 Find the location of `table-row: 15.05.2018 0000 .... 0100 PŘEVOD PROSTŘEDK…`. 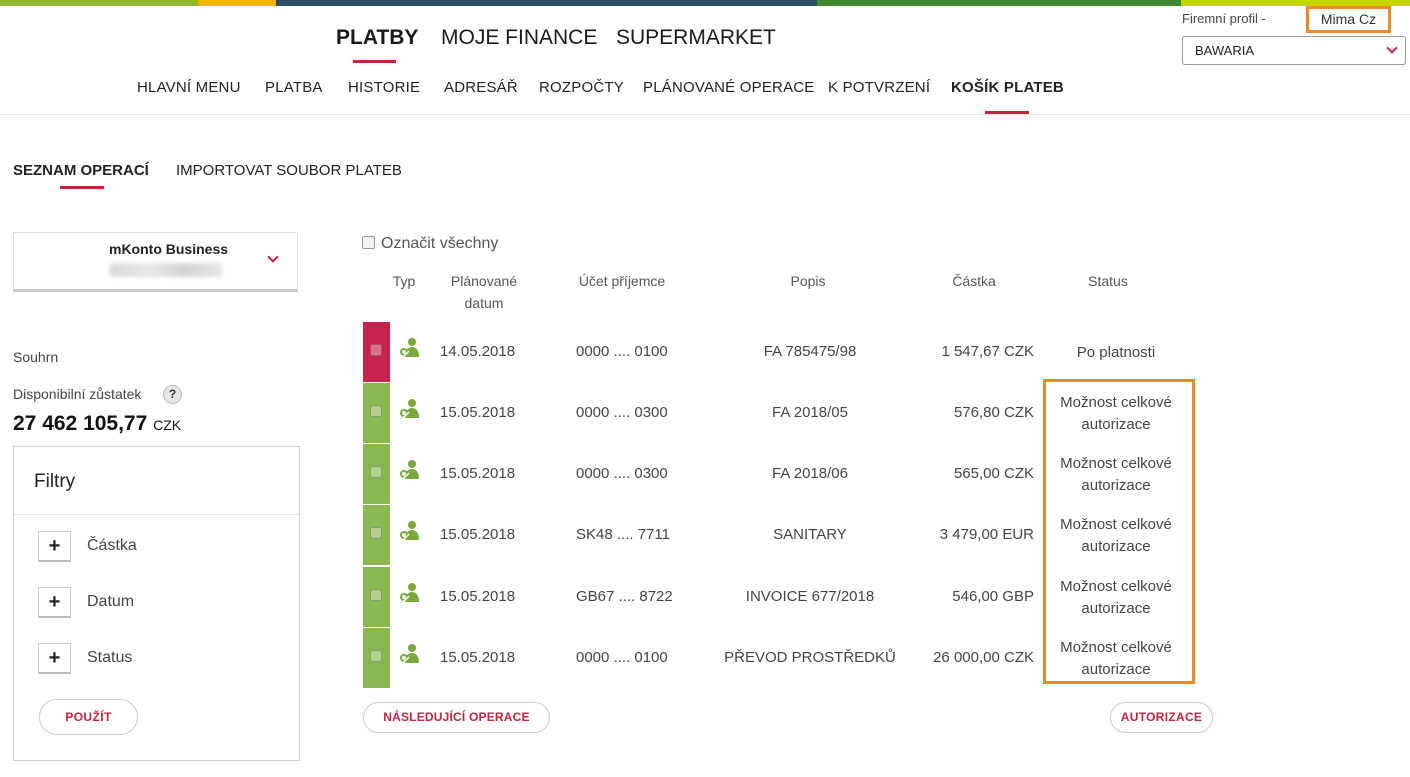

table-row: 15.05.2018 0000 .... 0100 PŘEVOD PROSTŘEDK… is located at coordinates (783, 658).